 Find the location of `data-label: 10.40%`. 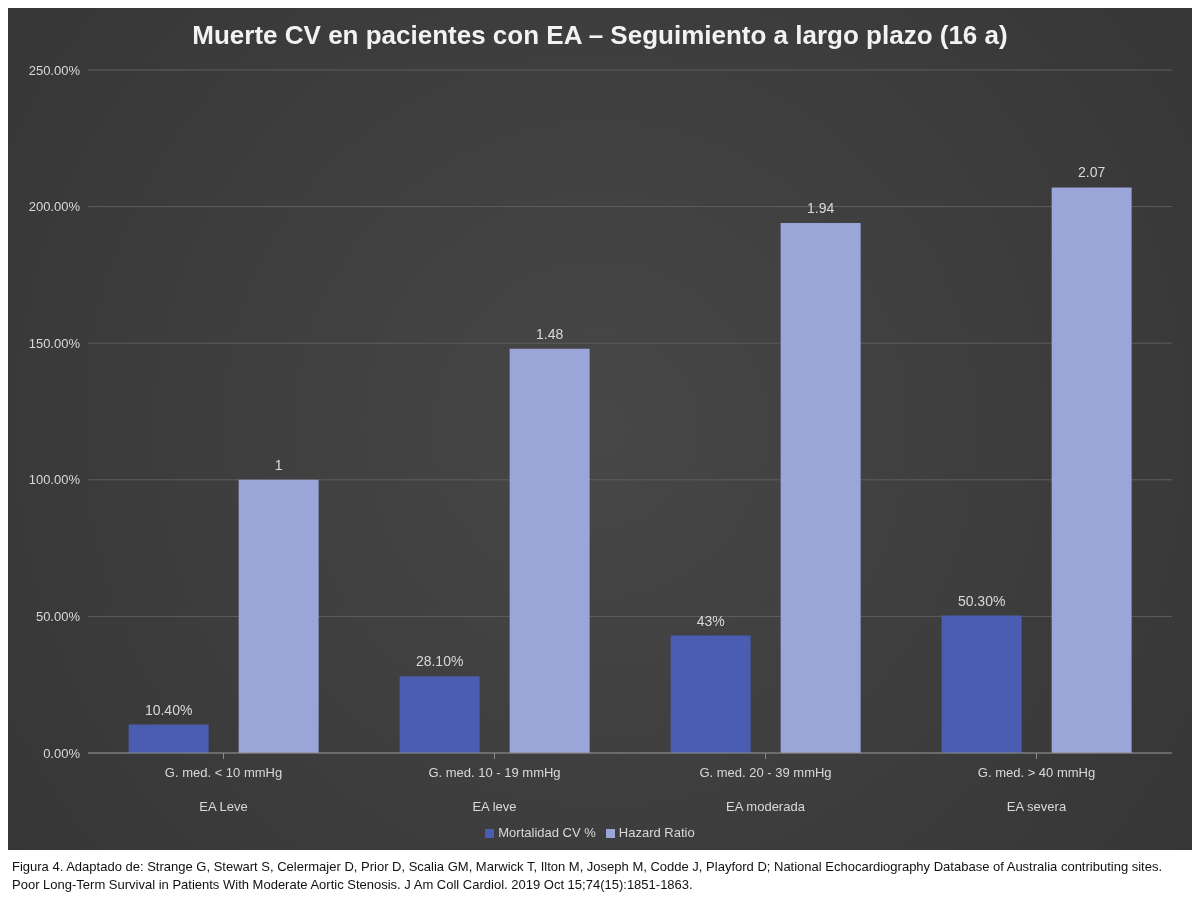

data-label: 10.40% is located at coordinates (168, 709).